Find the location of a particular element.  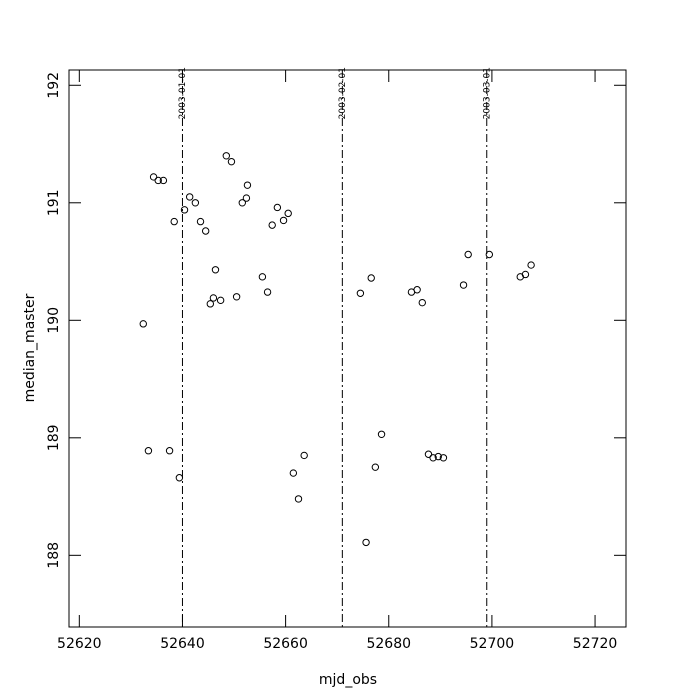

y-tick-label: 189 is located at coordinates (54, 437).